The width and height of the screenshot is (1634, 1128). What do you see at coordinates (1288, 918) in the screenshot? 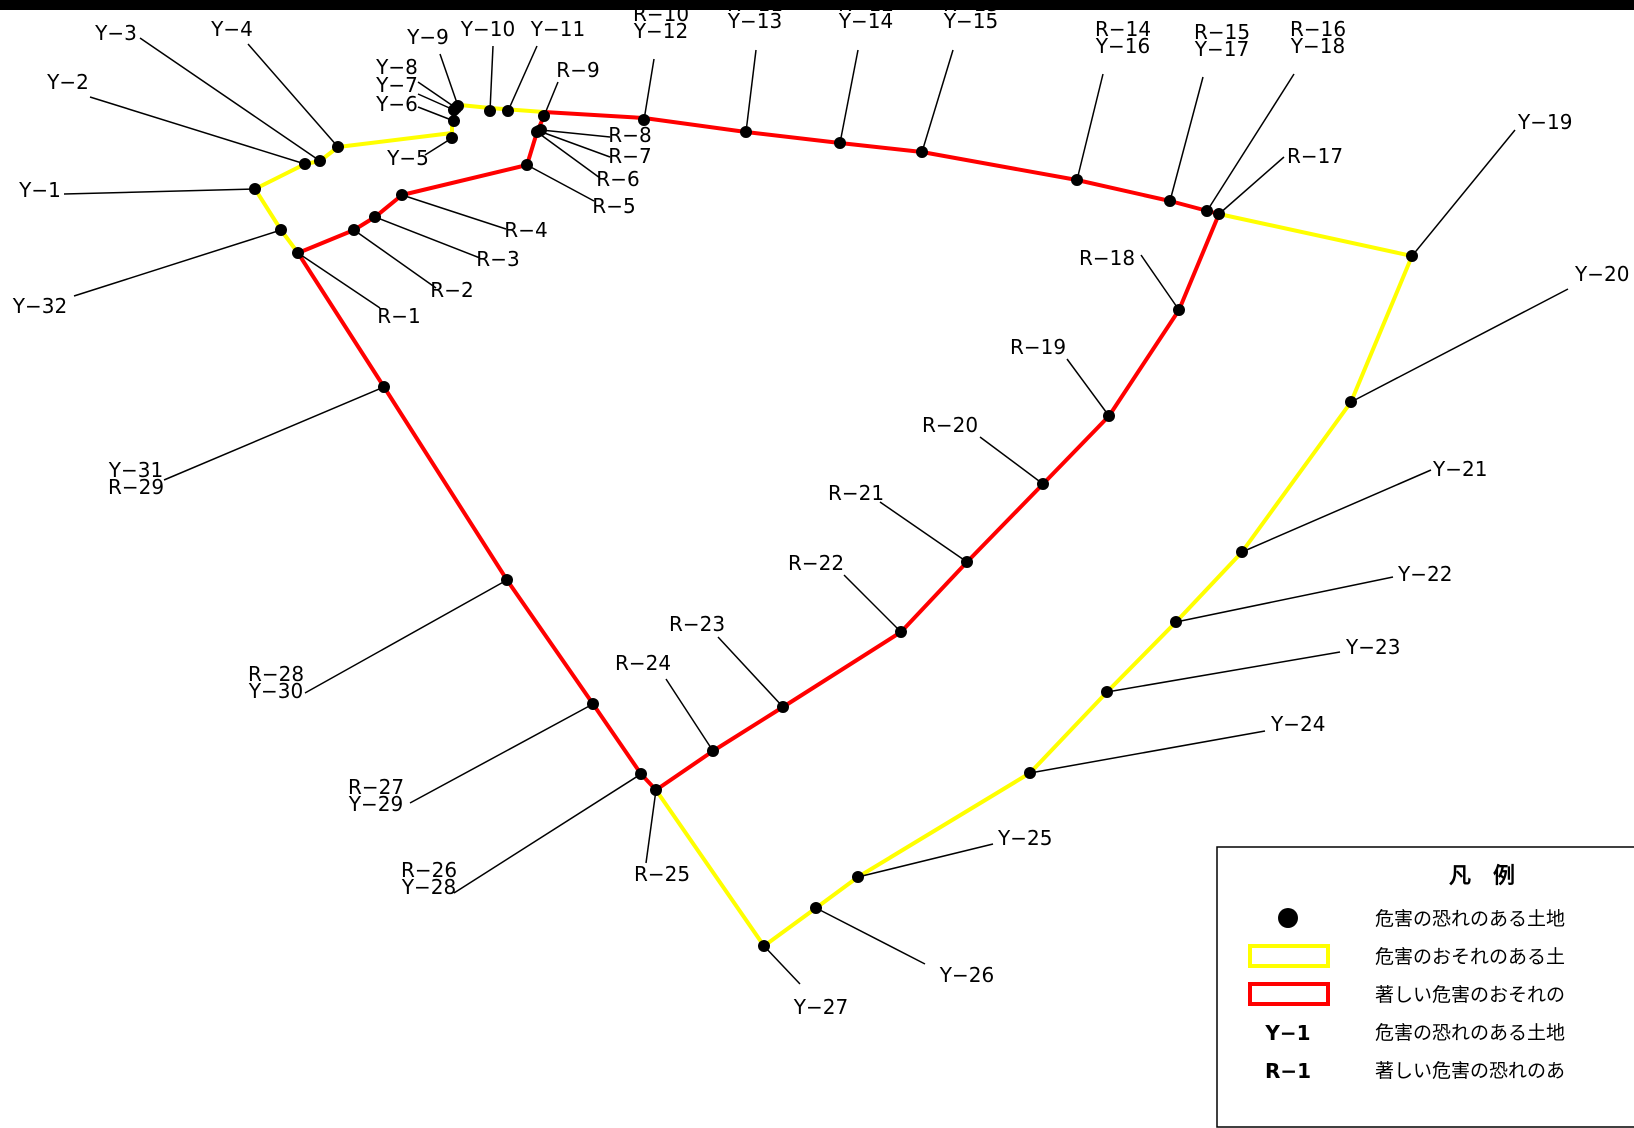
I see `legend-point-symbol` at bounding box center [1288, 918].